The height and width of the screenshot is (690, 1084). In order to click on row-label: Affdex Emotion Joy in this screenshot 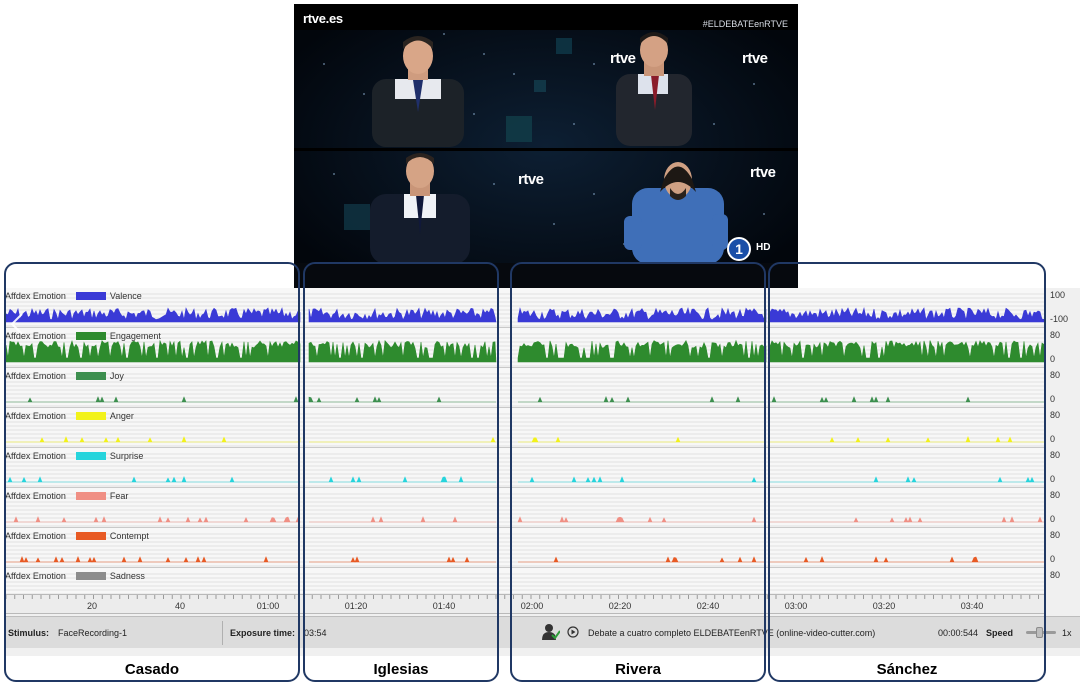, I will do `click(64, 376)`.